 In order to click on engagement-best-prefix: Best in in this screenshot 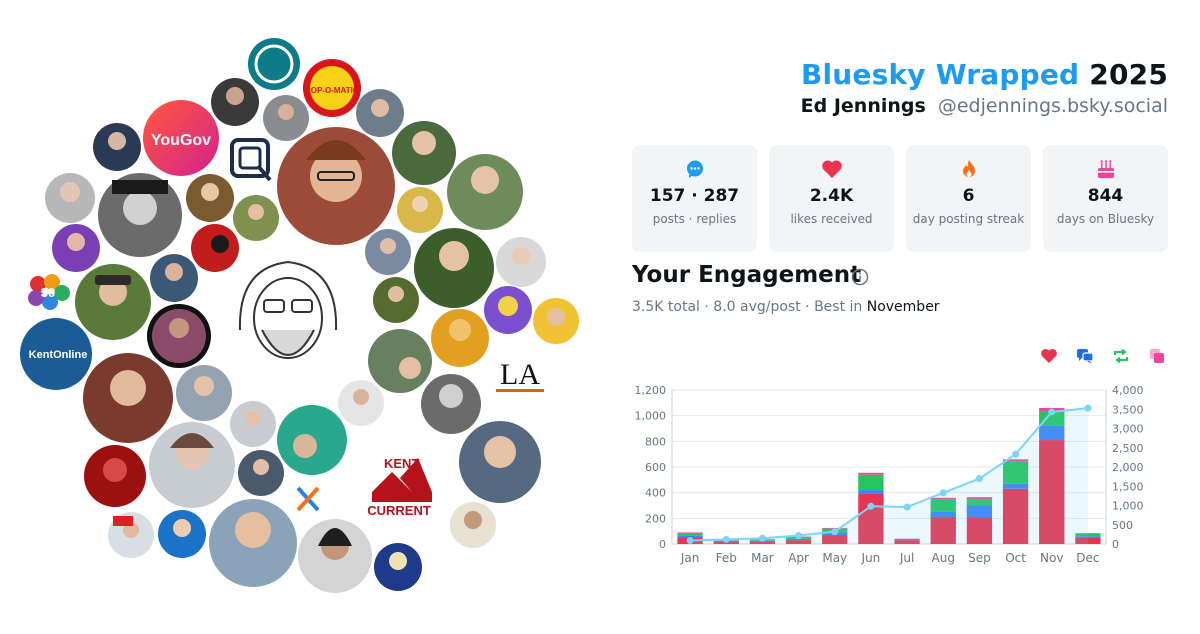, I will do `click(838, 307)`.